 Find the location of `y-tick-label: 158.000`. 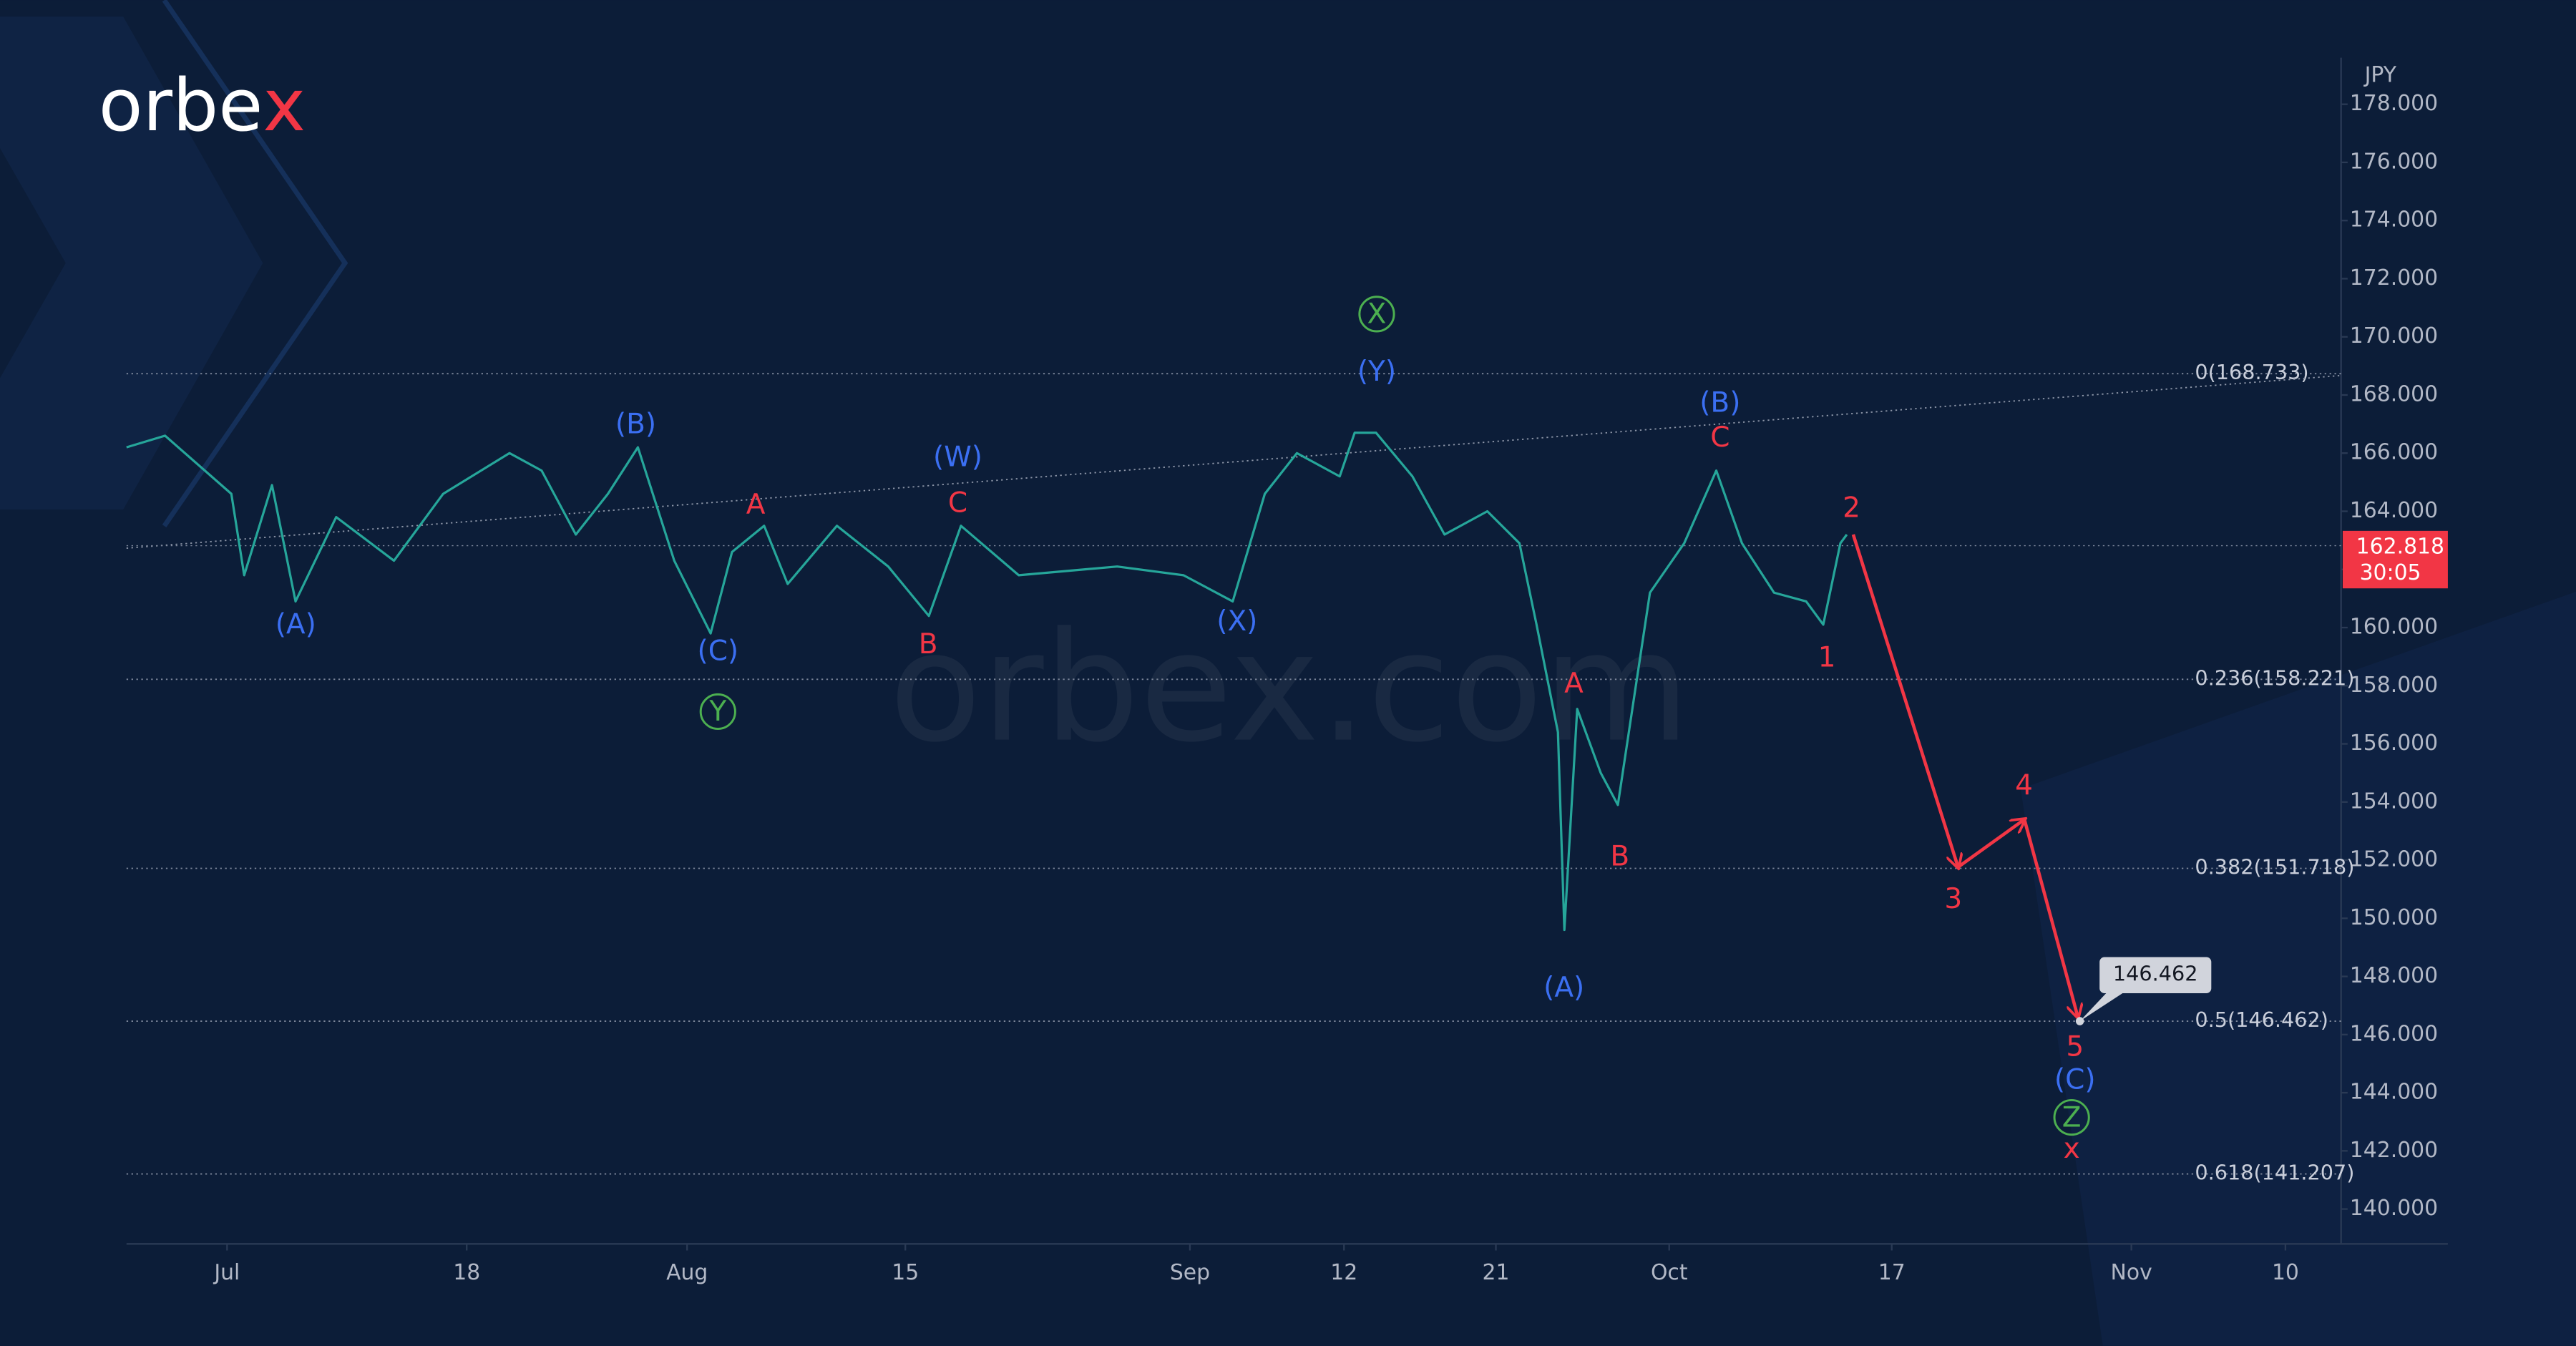

y-tick-label: 158.000 is located at coordinates (2394, 685).